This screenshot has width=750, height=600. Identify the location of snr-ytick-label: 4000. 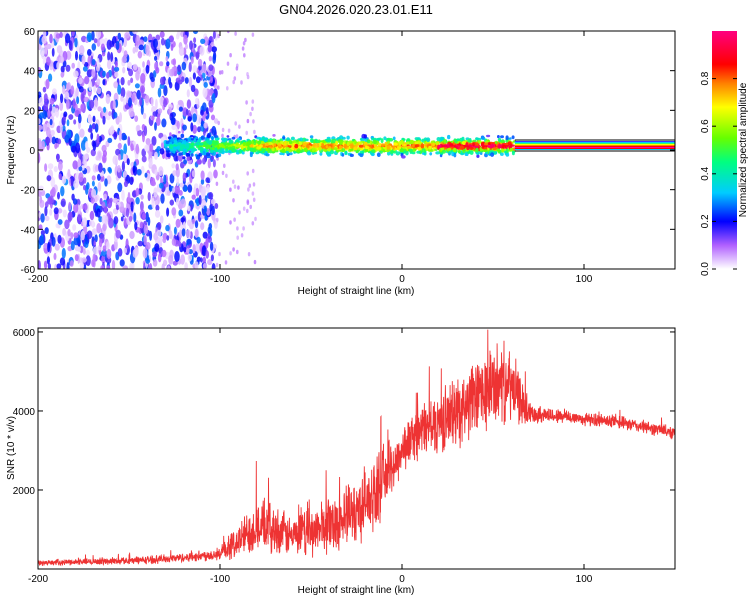
(24, 412).